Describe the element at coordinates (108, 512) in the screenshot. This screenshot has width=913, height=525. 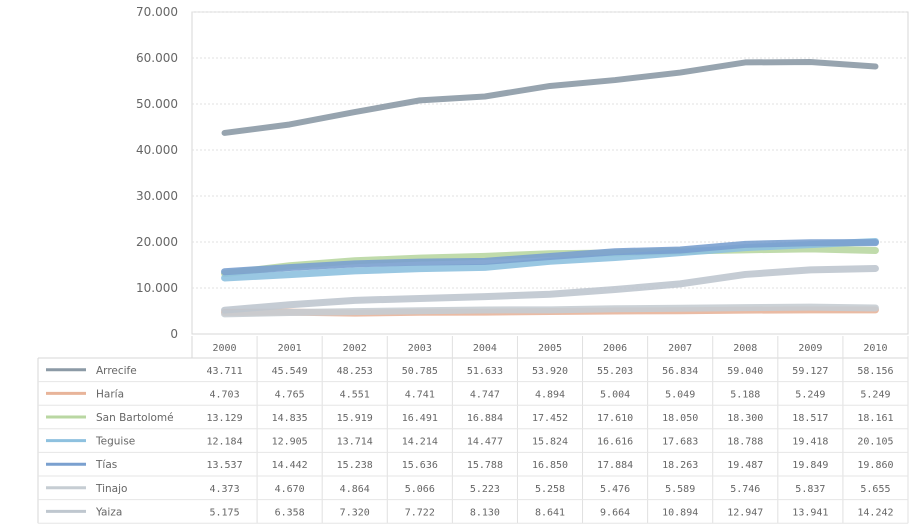
I see `series-label: Yaiza` at that location.